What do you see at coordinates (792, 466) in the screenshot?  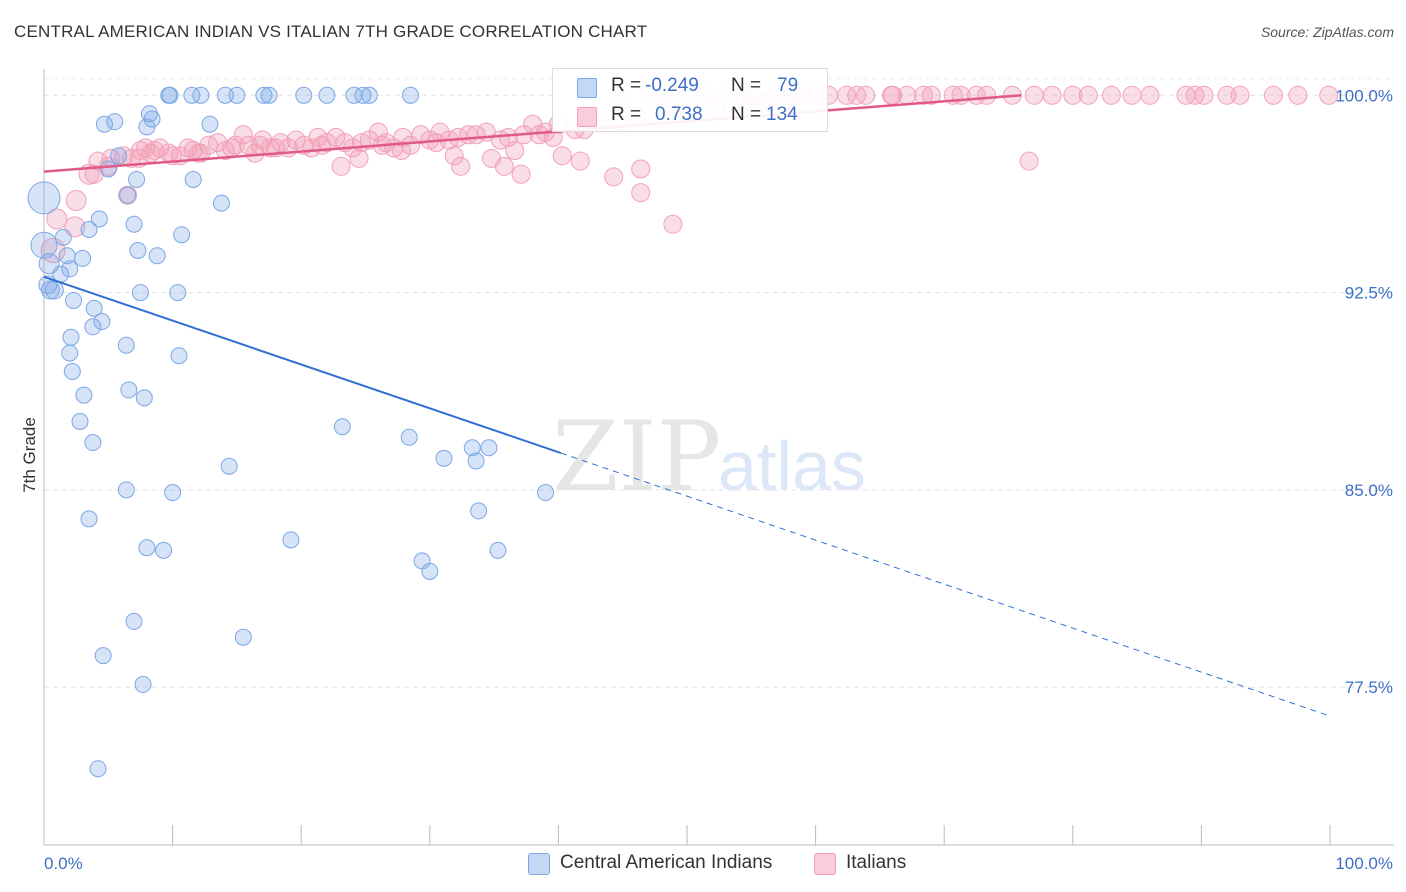 I see `watermark-atlas: atlas` at bounding box center [792, 466].